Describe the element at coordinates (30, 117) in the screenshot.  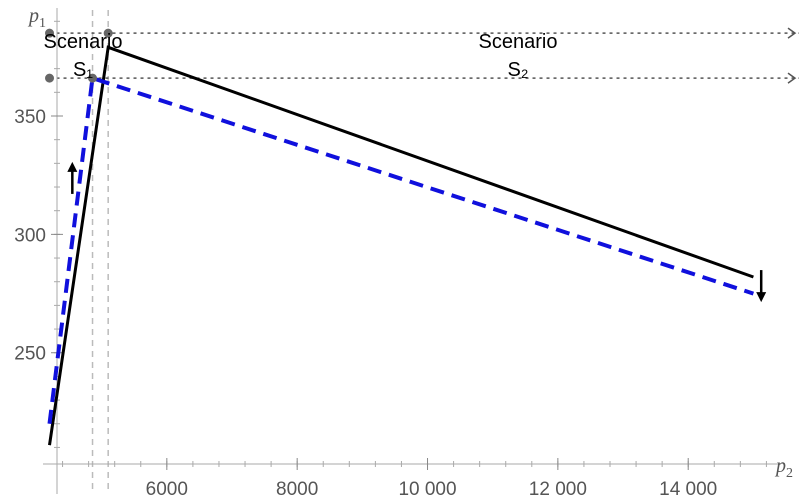
I see `y-tick-label: 350` at that location.